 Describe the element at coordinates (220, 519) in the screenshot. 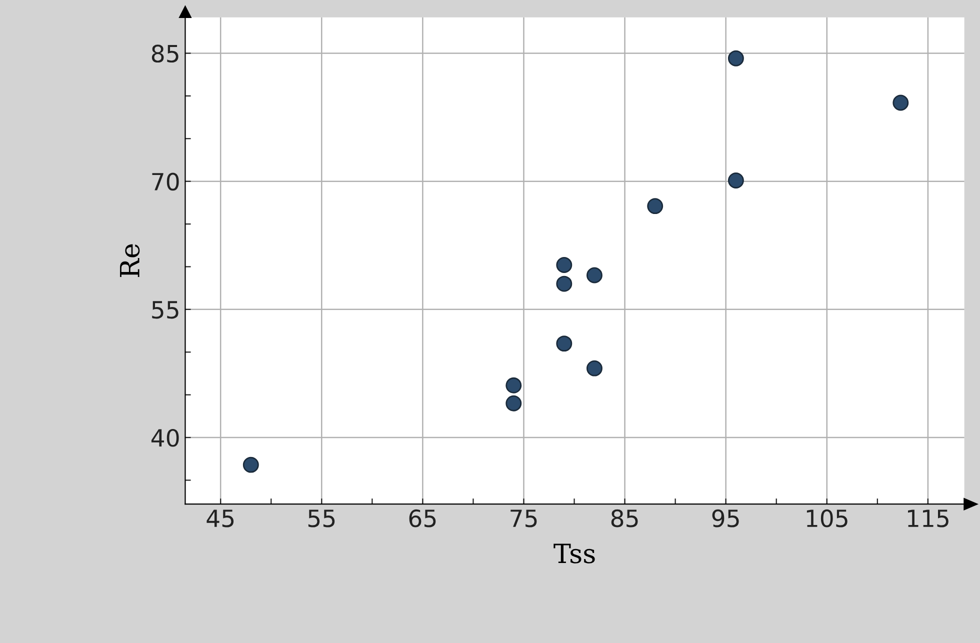

I see `x-tick-label: 45` at that location.